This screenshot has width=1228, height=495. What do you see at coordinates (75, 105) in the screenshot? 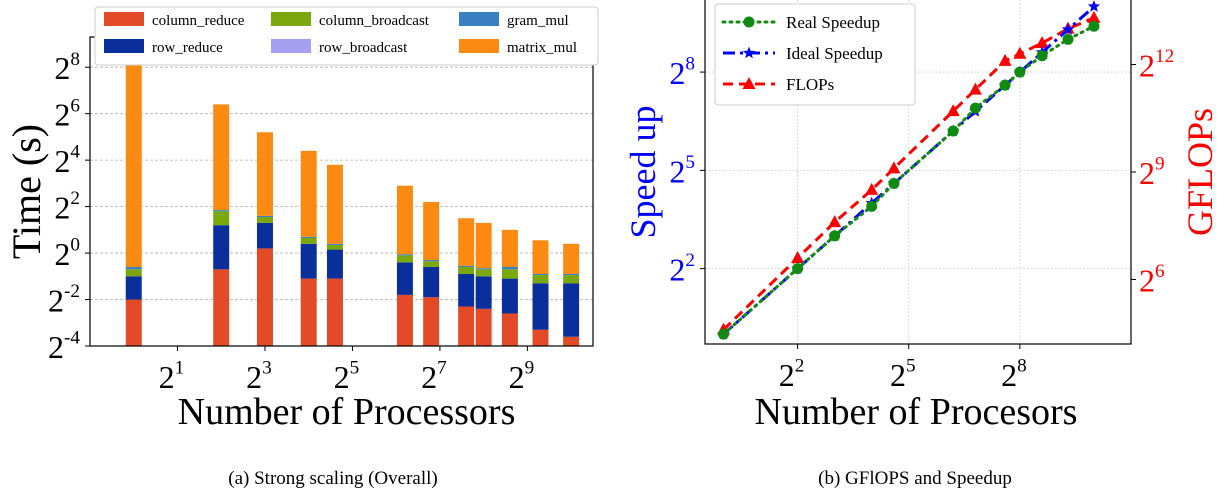
I see `left-ytick-label-exp: 6` at bounding box center [75, 105].